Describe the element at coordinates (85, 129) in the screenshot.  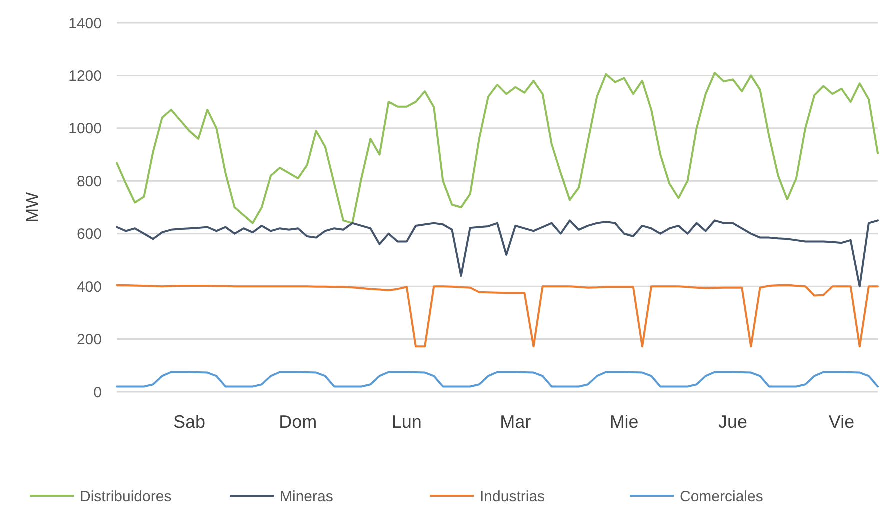
I see `y-tick-label: 1000` at that location.